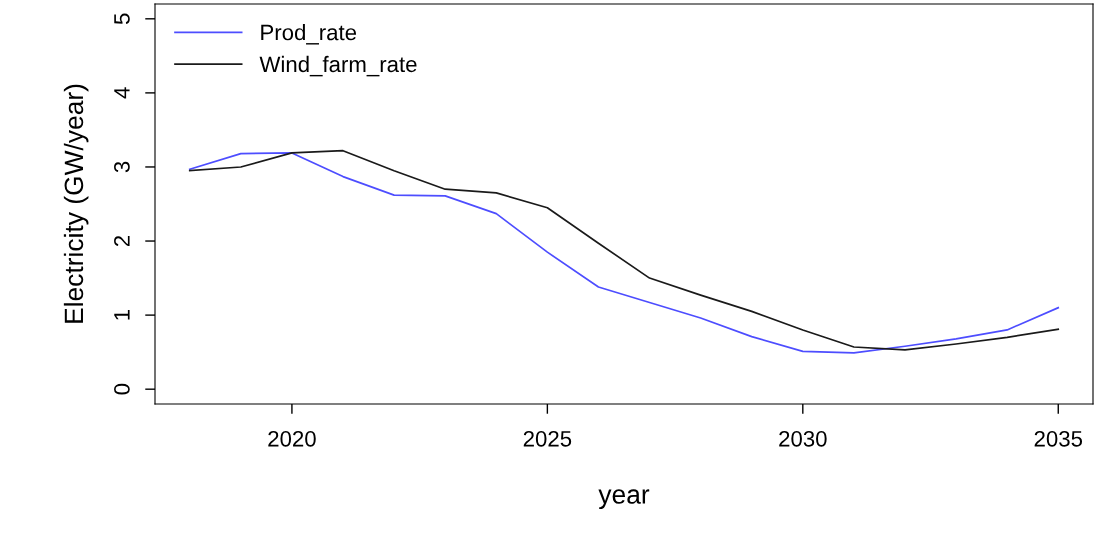  Describe the element at coordinates (1058, 438) in the screenshot. I see `x-tick-label: 2035` at that location.